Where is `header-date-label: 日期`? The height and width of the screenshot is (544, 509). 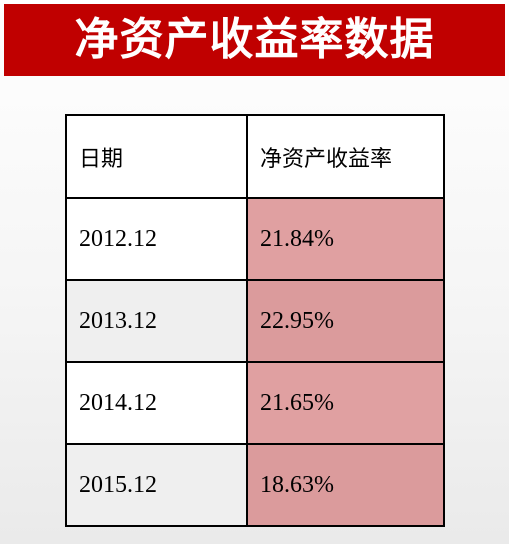 header-date-label: 日期 is located at coordinates (101, 159).